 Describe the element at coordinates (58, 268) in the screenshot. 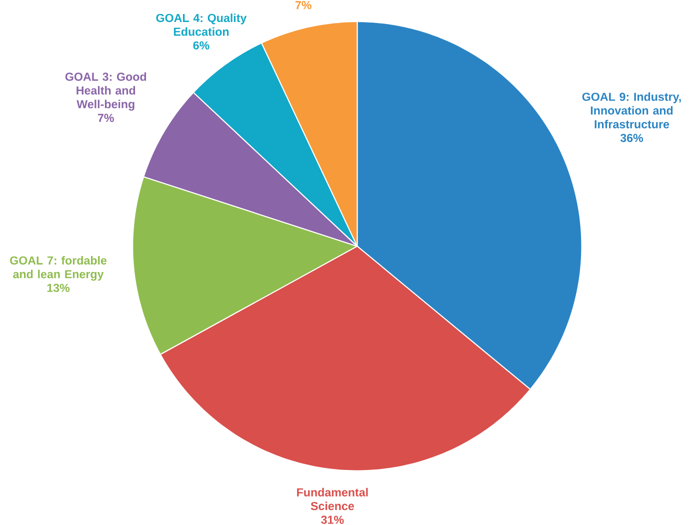

I see `slice-label: GOAL 7: fordable and lean Energy` at that location.